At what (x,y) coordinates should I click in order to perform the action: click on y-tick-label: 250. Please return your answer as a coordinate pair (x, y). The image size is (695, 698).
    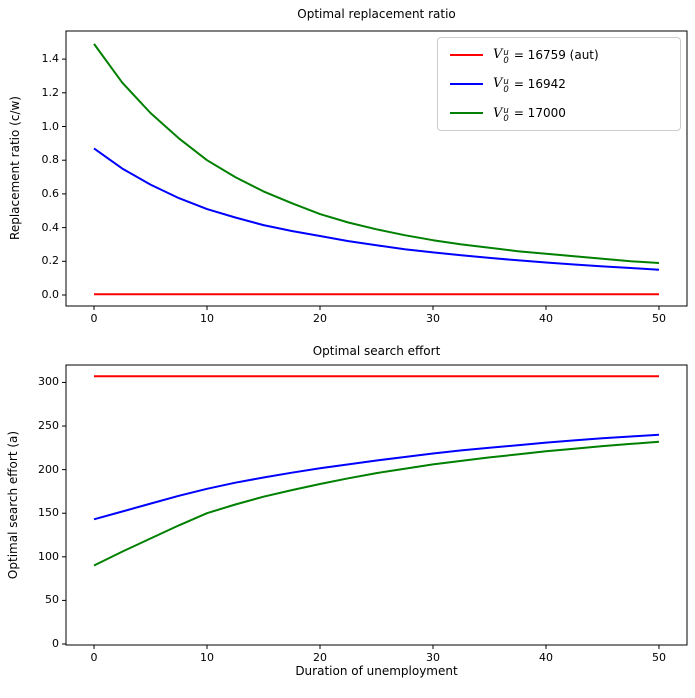
    Looking at the image, I should click on (48, 425).